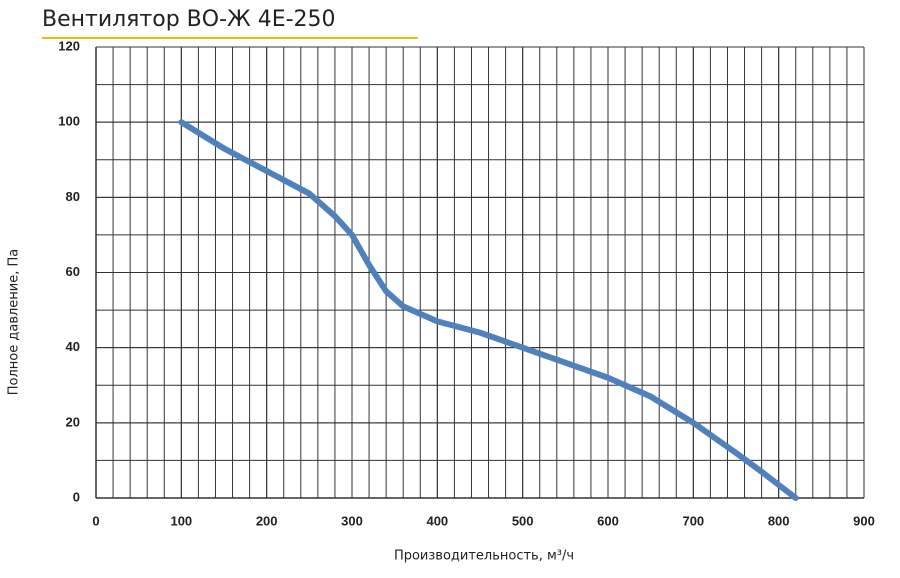  I want to click on x-tick-label: 0, so click(95, 520).